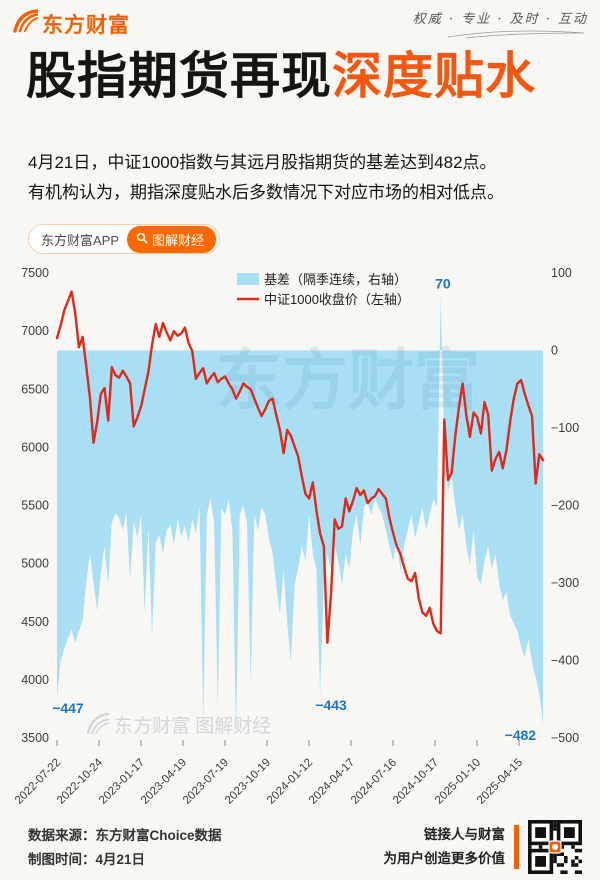 The width and height of the screenshot is (600, 880). What do you see at coordinates (86, 25) in the screenshot?
I see `brand-name: 东方财富` at bounding box center [86, 25].